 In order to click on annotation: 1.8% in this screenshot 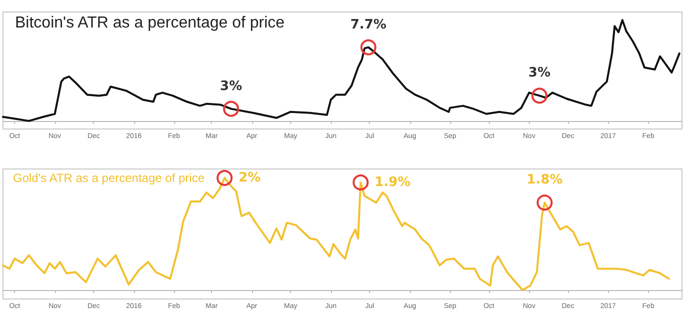, I will do `click(544, 180)`.